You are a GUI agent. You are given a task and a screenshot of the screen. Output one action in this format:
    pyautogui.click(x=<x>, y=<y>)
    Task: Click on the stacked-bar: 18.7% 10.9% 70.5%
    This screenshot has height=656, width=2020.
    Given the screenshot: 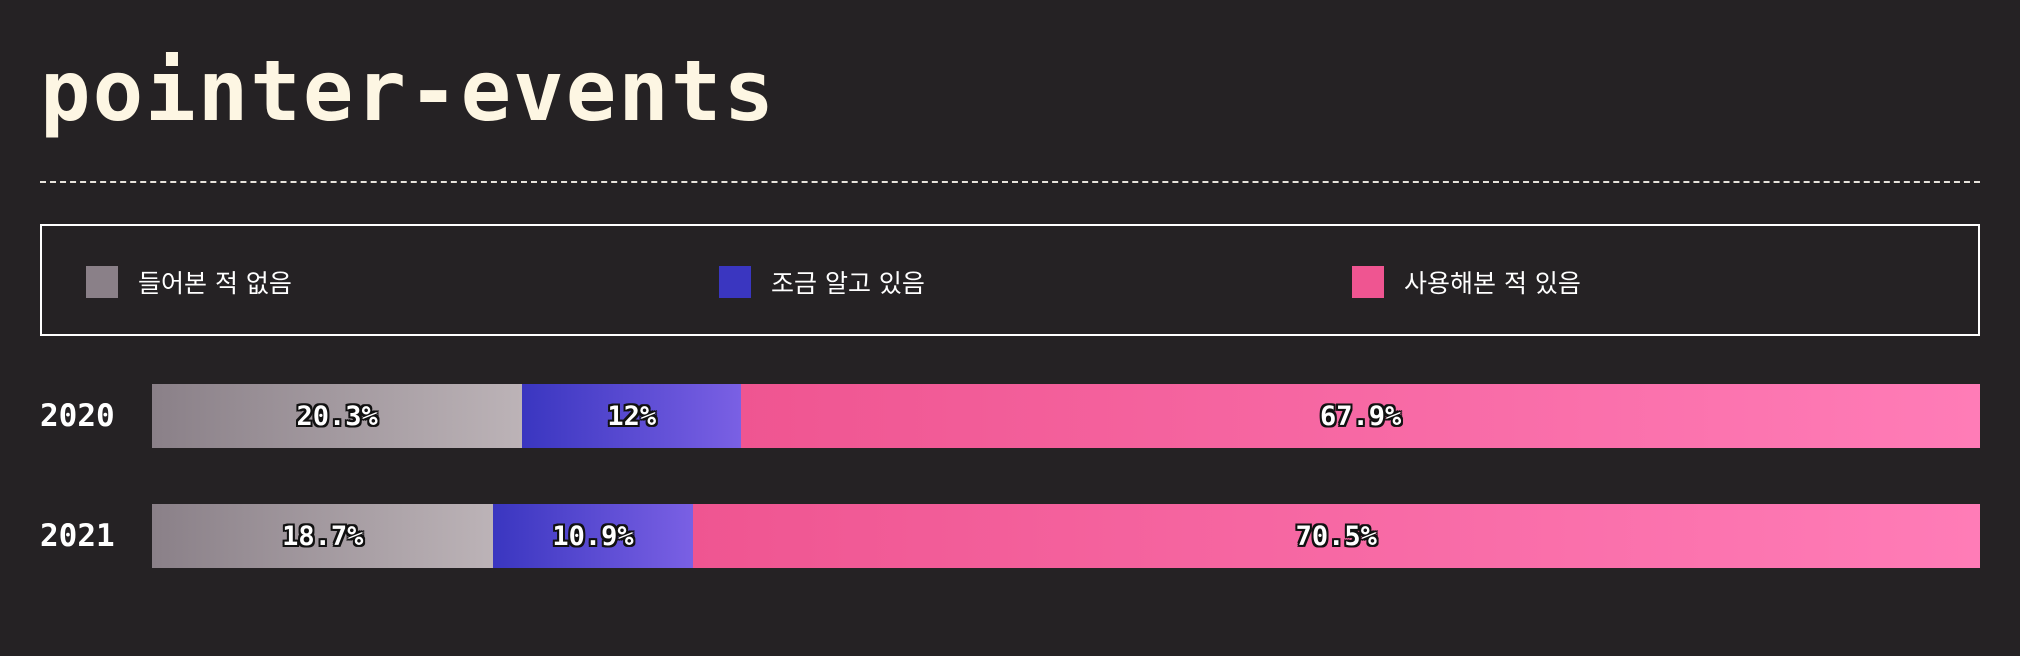 What is the action you would take?
    pyautogui.click(x=1066, y=536)
    